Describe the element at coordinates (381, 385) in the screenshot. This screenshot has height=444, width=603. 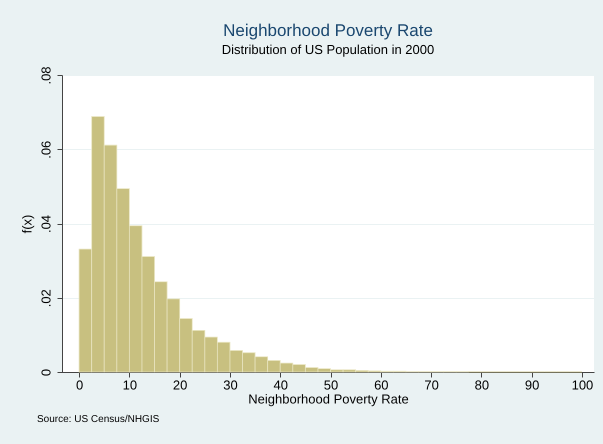
I see `x-tick-label: 60` at that location.